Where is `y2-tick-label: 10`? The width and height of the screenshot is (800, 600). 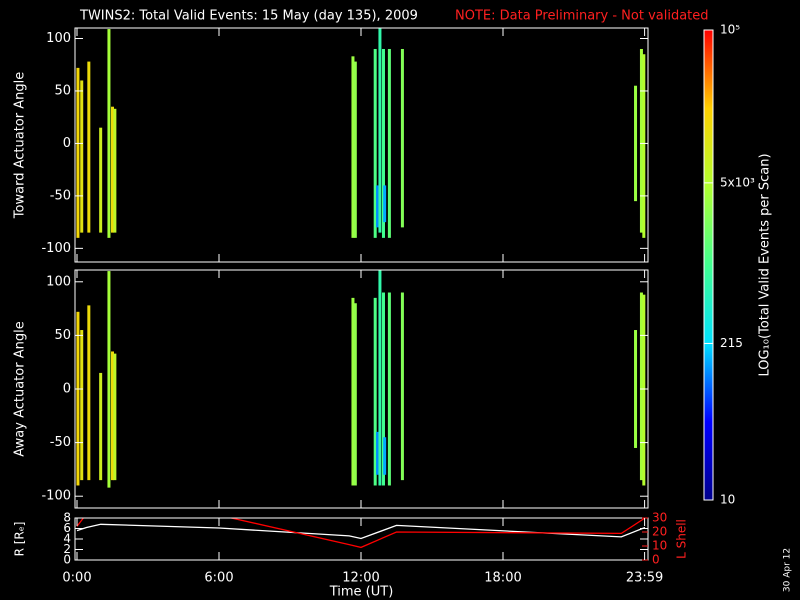 y2-tick-label: 10 is located at coordinates (659, 546).